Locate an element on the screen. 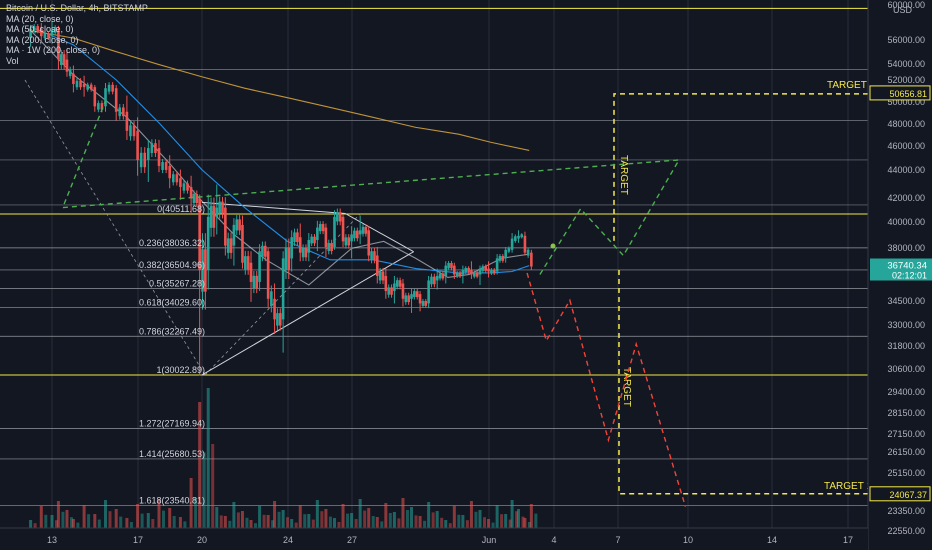 The height and width of the screenshot is (550, 932). price-tick-label: 38000.00 is located at coordinates (906, 248).